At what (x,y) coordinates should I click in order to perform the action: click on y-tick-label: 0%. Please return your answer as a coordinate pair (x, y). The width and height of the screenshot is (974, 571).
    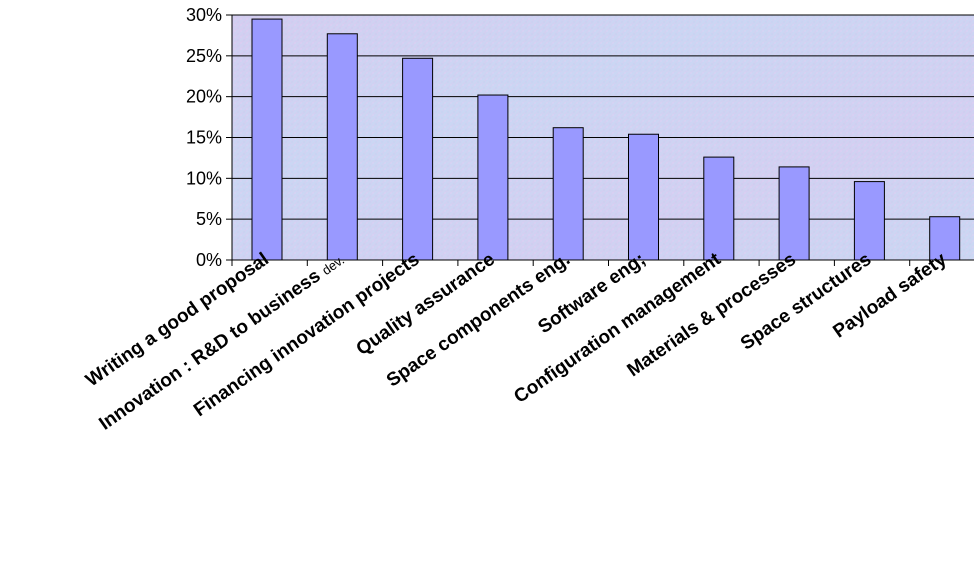
    Looking at the image, I should click on (209, 260).